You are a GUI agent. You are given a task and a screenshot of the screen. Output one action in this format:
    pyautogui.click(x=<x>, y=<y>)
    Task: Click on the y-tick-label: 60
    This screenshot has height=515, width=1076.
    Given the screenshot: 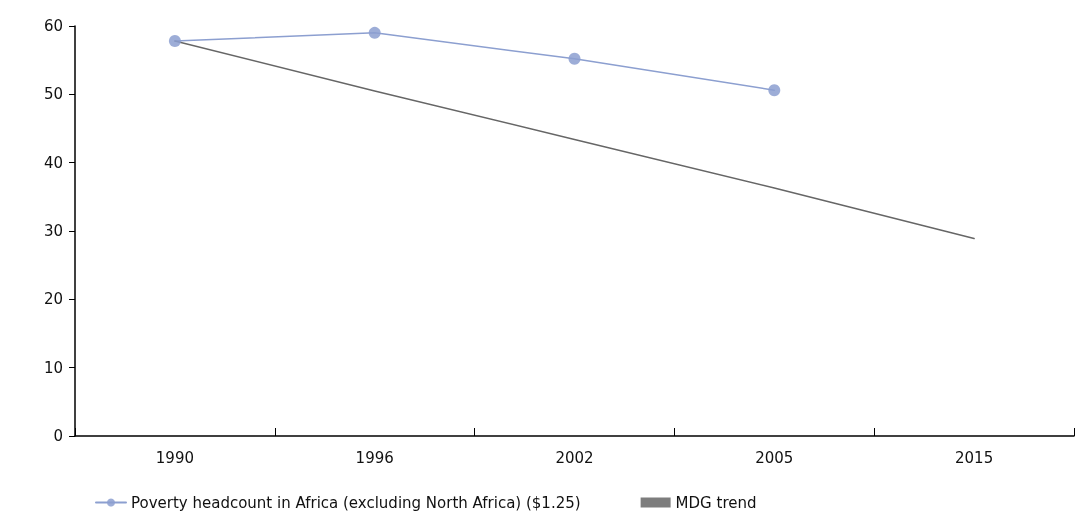 What is the action you would take?
    pyautogui.click(x=53, y=26)
    